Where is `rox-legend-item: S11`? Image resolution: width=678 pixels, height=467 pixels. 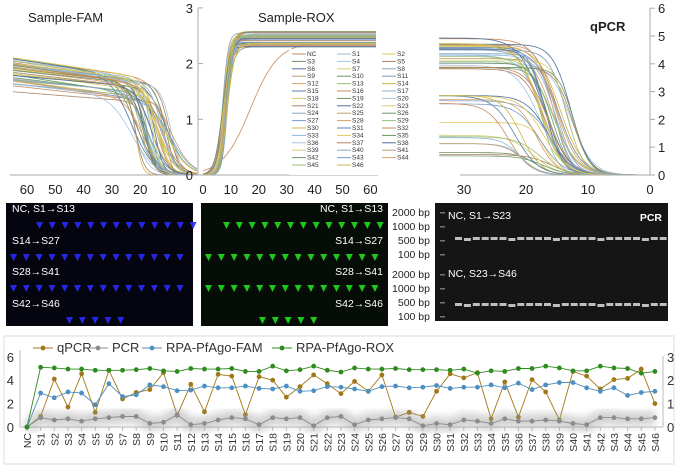 rox-legend-item: S11 is located at coordinates (402, 76).